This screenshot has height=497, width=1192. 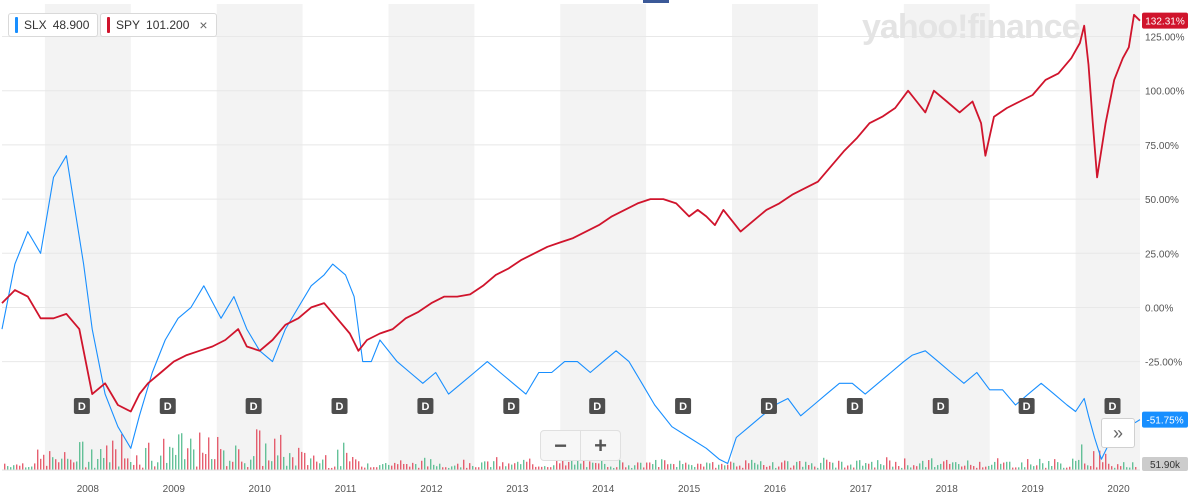 What do you see at coordinates (431, 489) in the screenshot?
I see `x-tick-label: 2012` at bounding box center [431, 489].